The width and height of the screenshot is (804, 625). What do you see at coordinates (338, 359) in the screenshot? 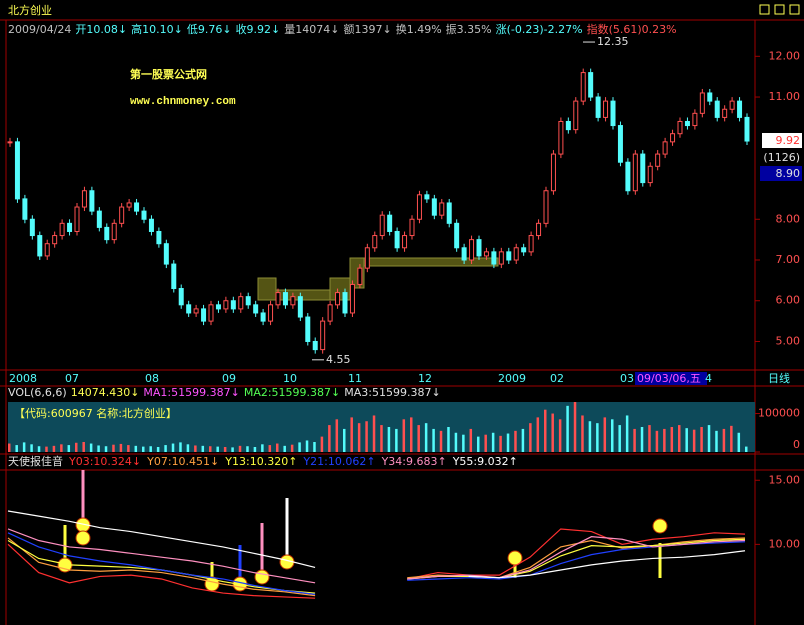
I see `annotation: 4.55` at bounding box center [338, 359].